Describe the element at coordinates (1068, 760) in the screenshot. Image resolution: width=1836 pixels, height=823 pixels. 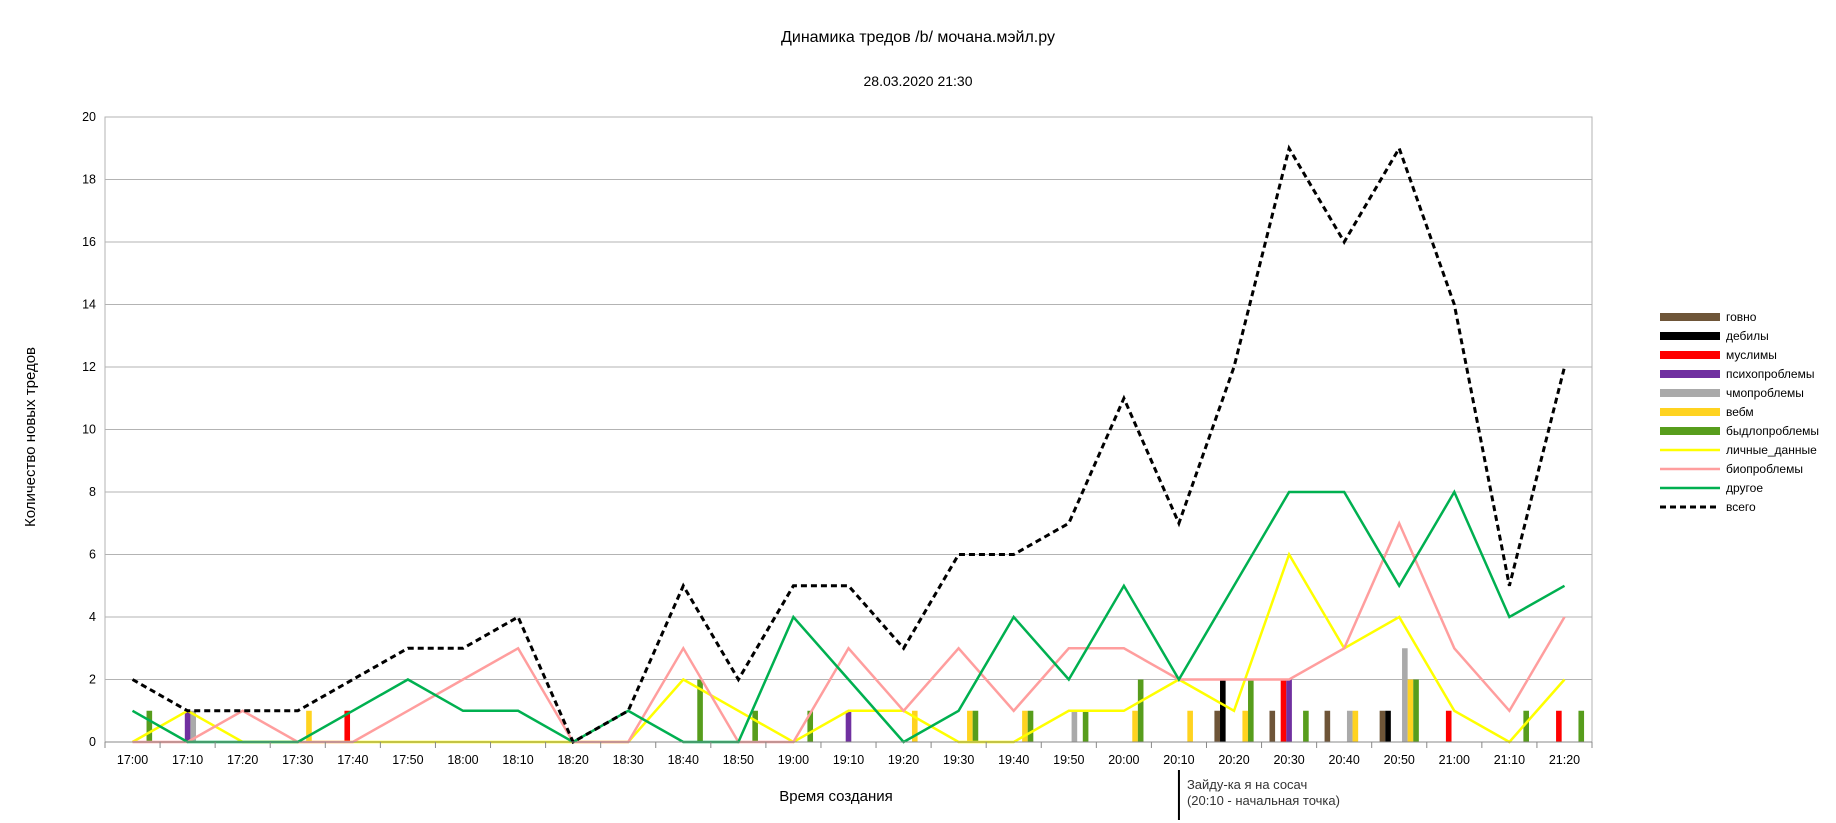
I see `x-tick-label: 19:50` at that location.